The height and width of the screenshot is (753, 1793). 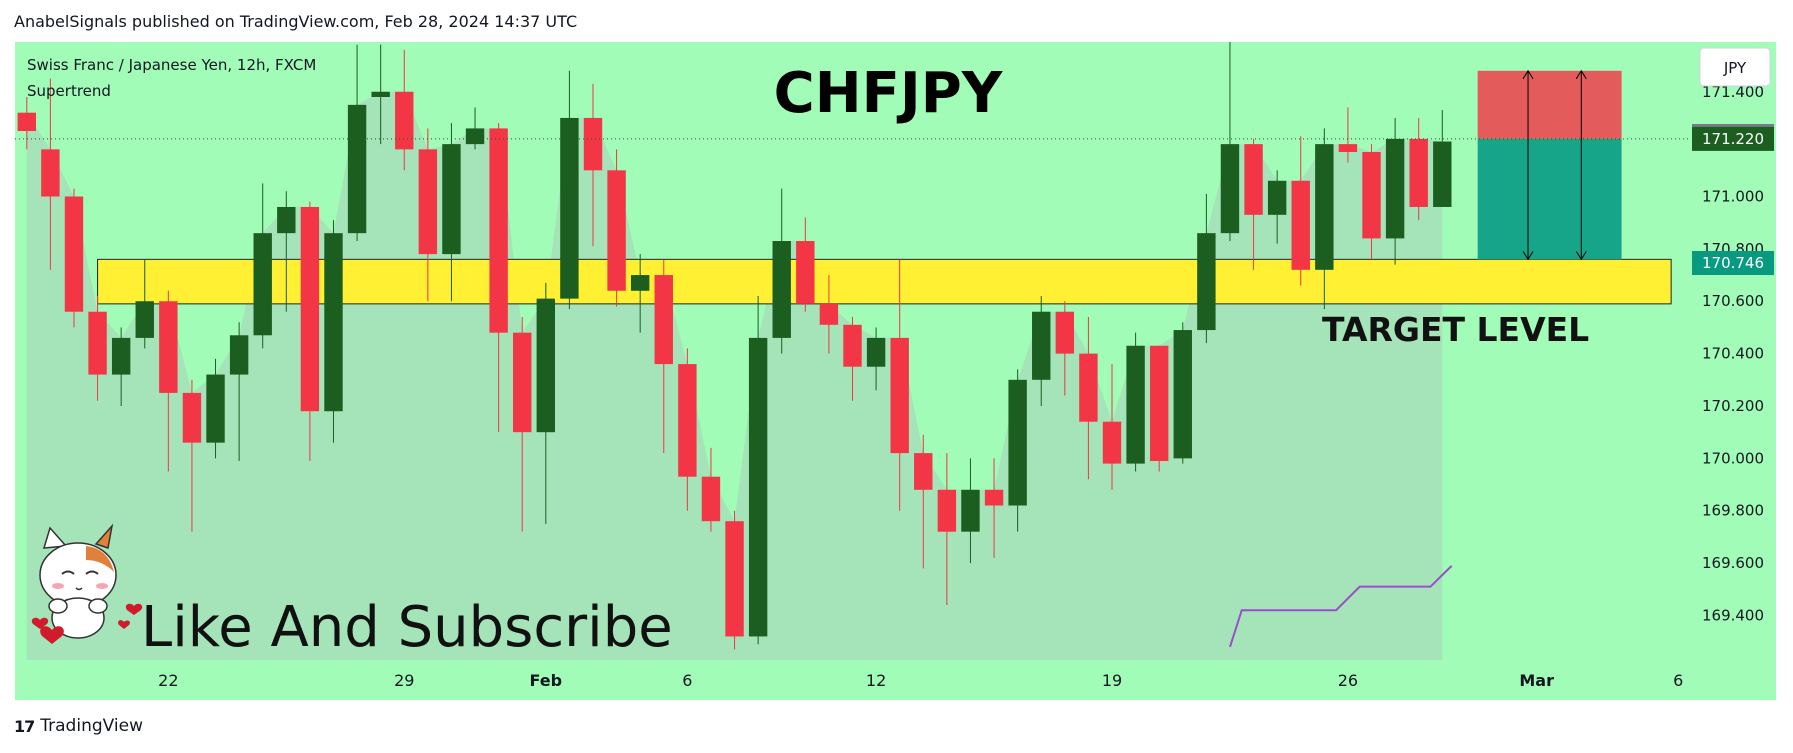 What do you see at coordinates (876, 680) in the screenshot?
I see `time-tick-label: 12` at bounding box center [876, 680].